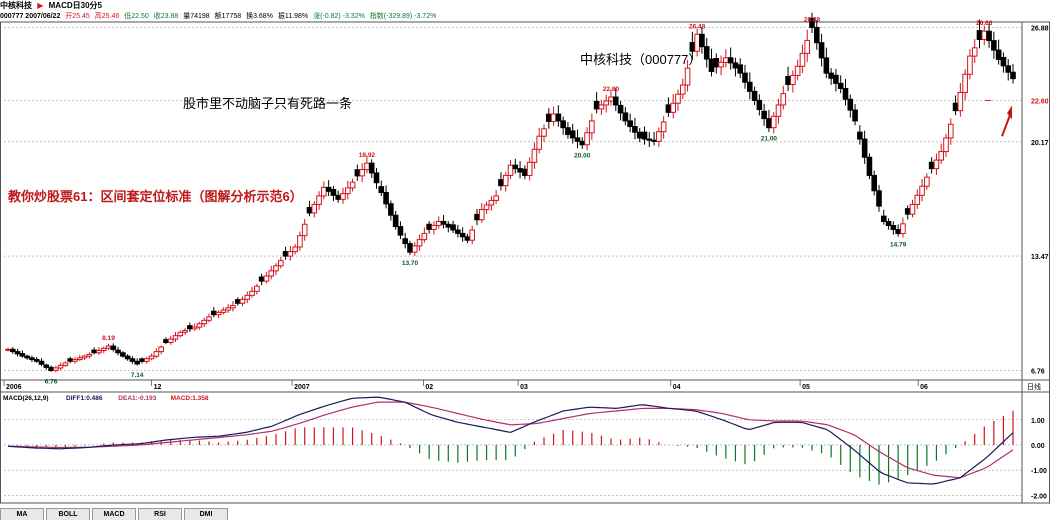  What do you see at coordinates (697, 26) in the screenshot?
I see `price-extreme-label: 26.48` at bounding box center [697, 26].